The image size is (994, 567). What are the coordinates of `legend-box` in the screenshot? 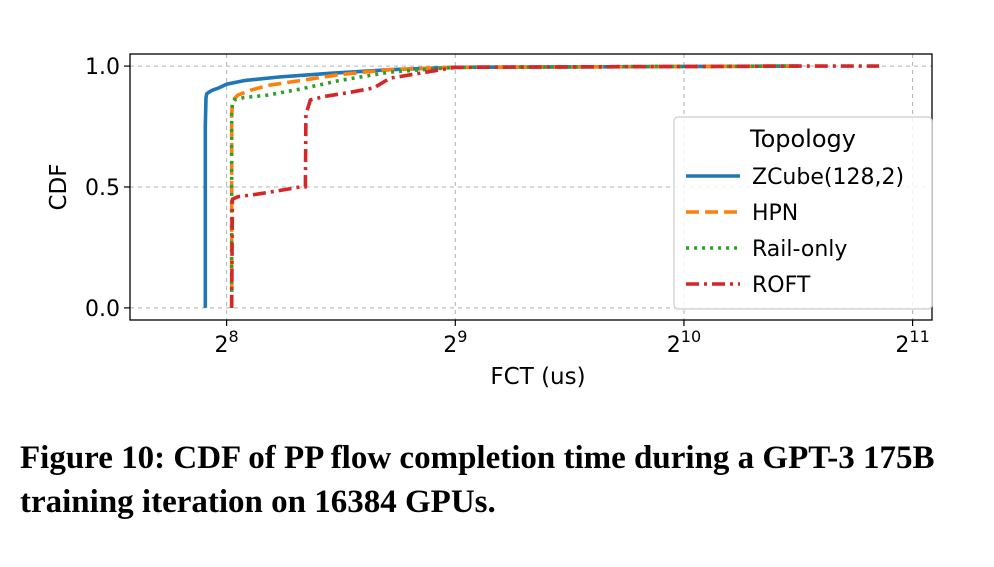 It's located at (803, 213).